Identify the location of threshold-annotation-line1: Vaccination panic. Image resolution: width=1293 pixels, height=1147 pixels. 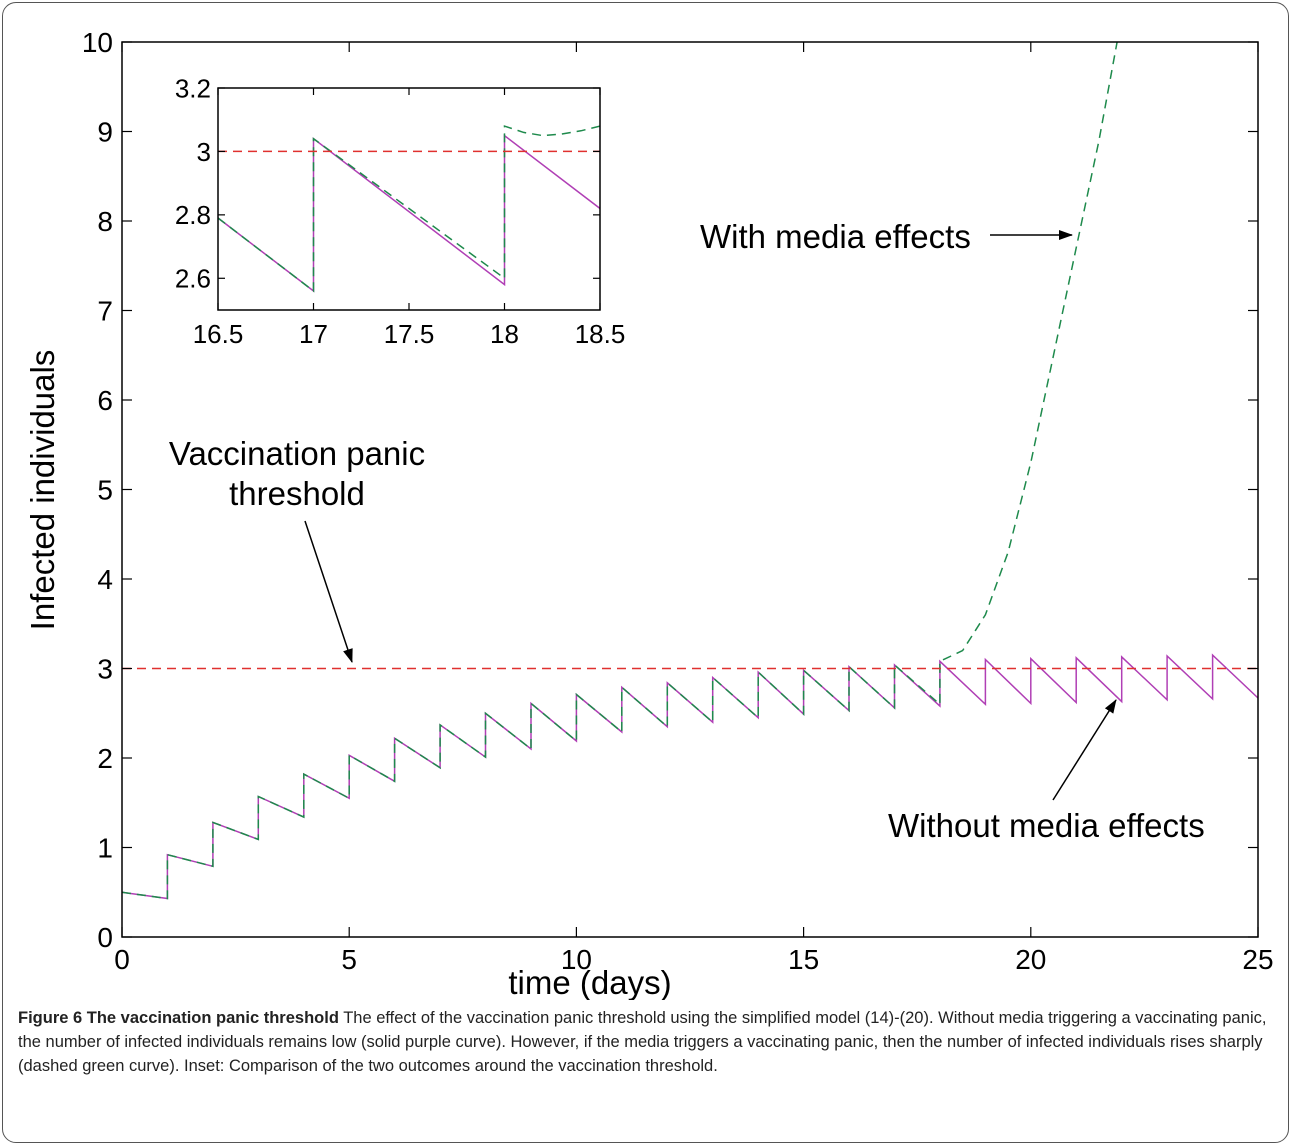
(297, 453).